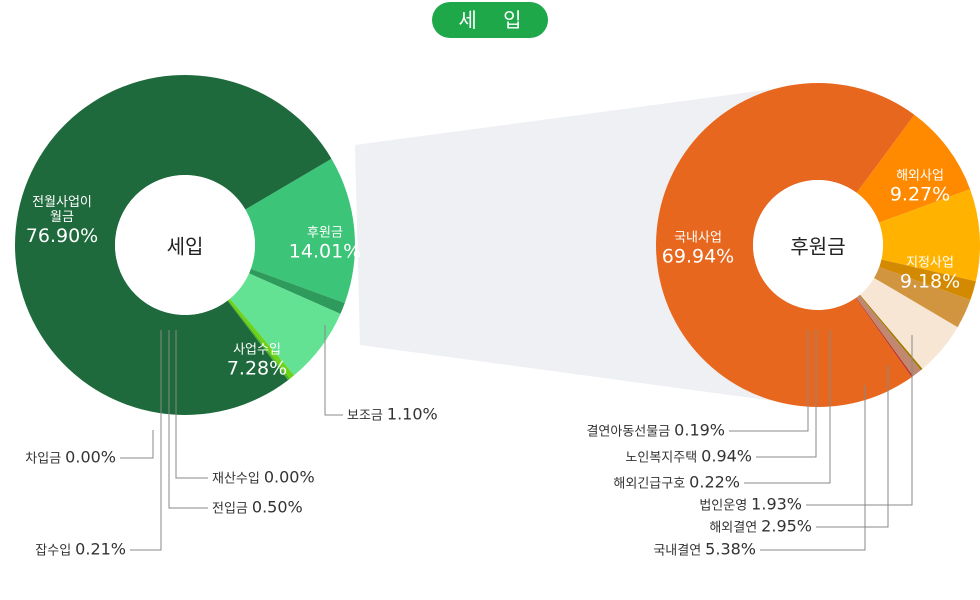 The image size is (980, 600). I want to click on value-label: 5.38%, so click(730, 549).